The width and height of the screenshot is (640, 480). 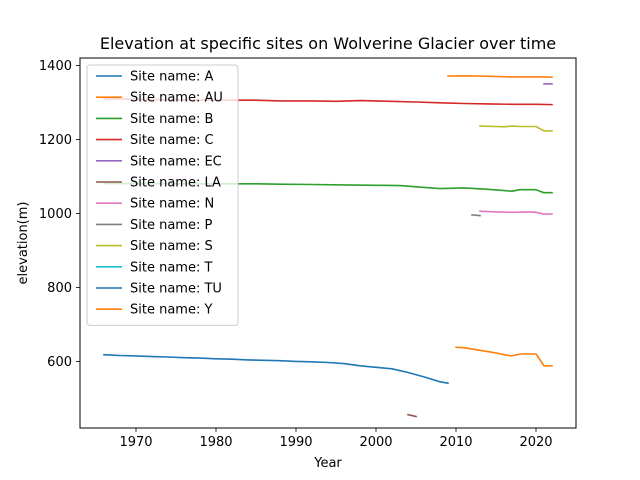 What do you see at coordinates (172, 204) in the screenshot?
I see `legend-label: Site name: N` at bounding box center [172, 204].